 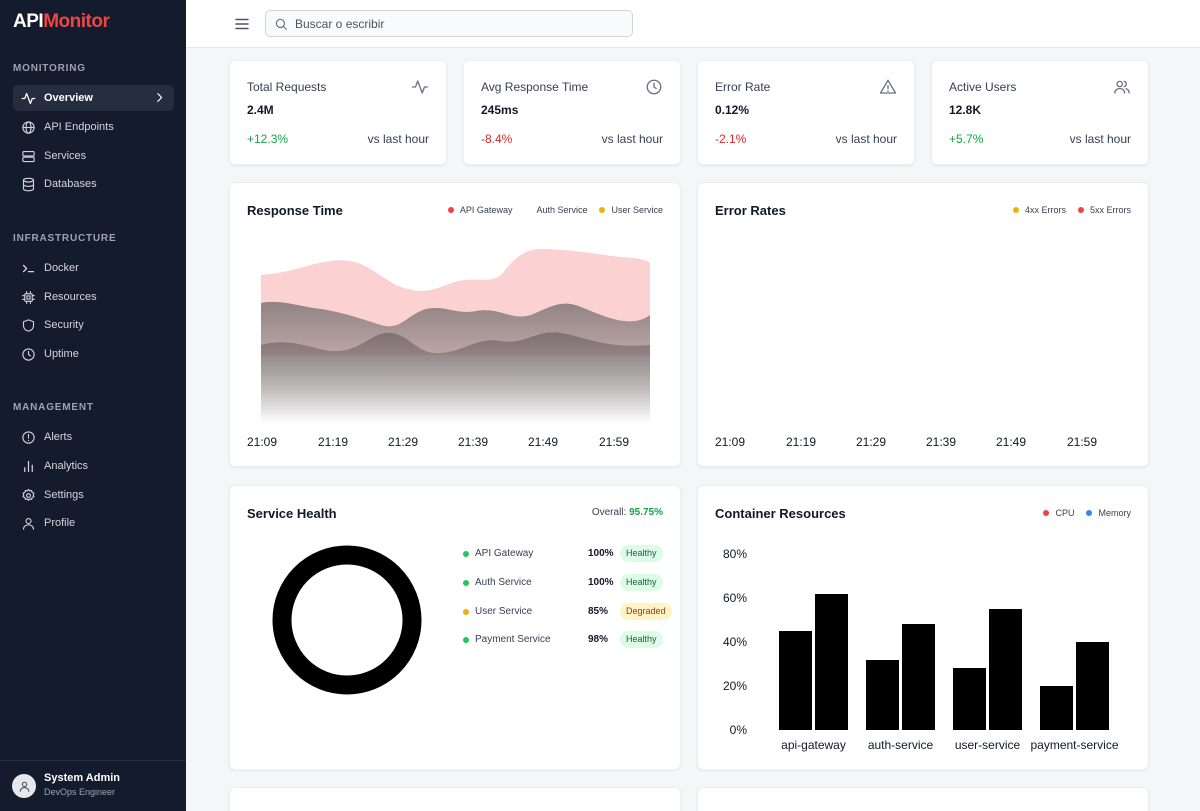 What do you see at coordinates (734, 554) in the screenshot?
I see `y-tick-label: 80%` at bounding box center [734, 554].